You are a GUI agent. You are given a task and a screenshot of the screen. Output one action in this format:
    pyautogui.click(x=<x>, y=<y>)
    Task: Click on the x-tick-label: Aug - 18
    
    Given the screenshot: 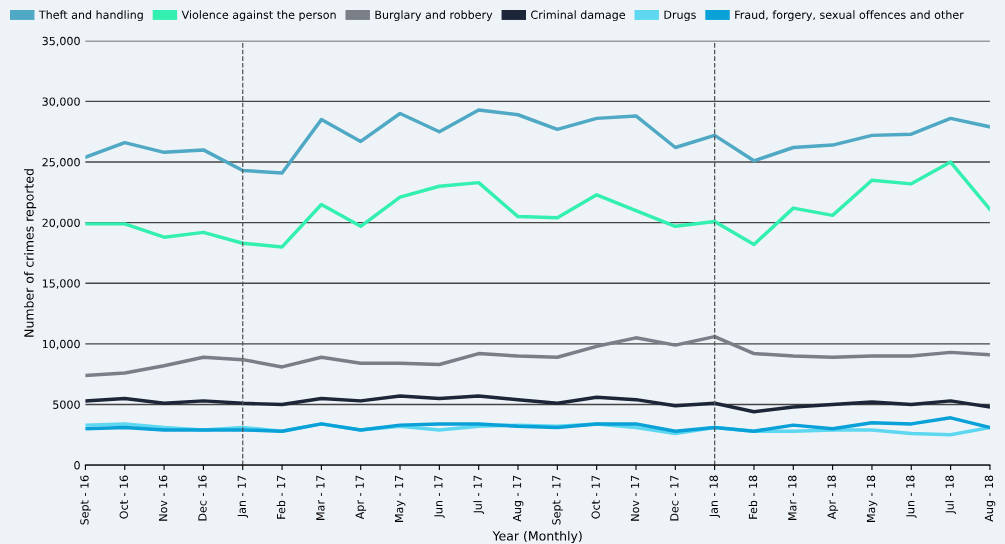 What is the action you would take?
    pyautogui.click(x=990, y=498)
    